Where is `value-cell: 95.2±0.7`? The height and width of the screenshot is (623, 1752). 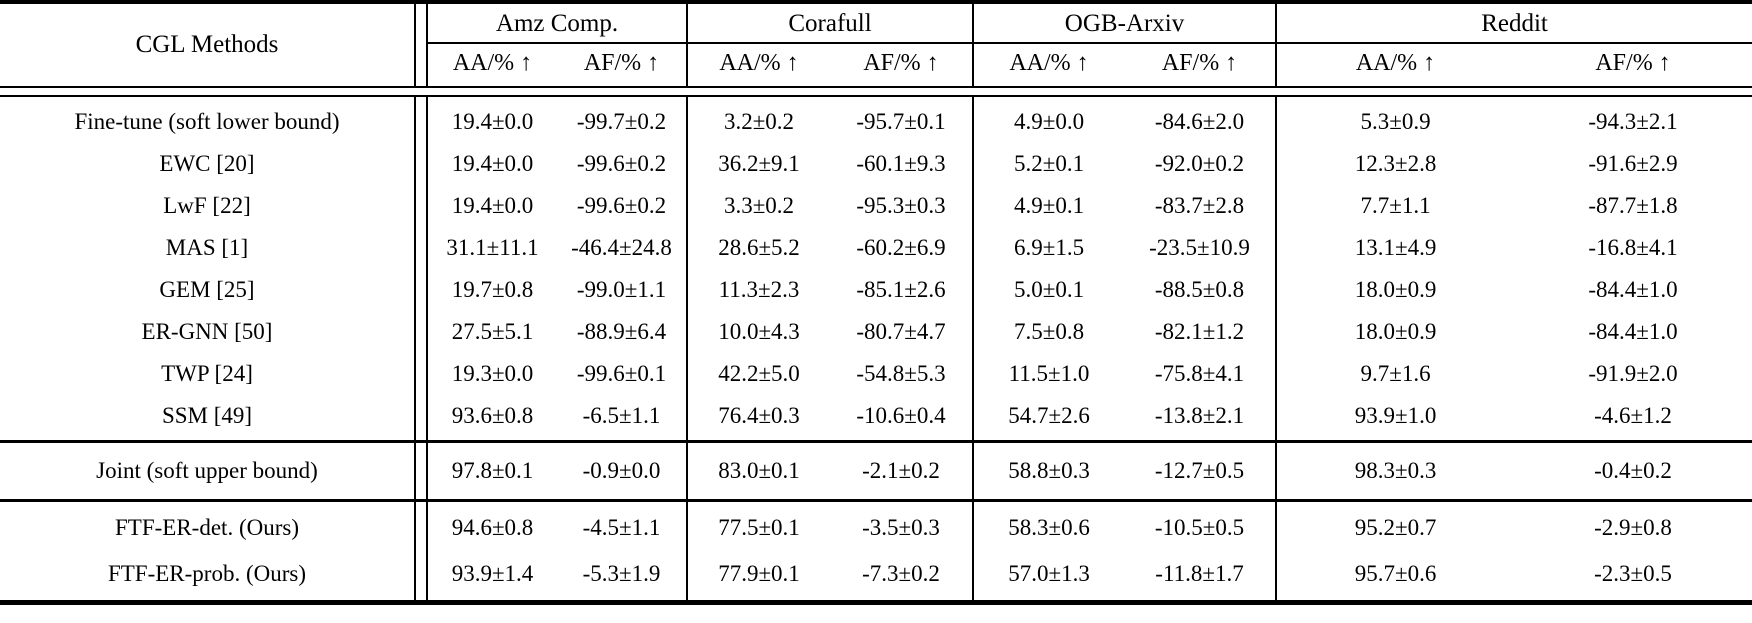 value-cell: 95.2±0.7 is located at coordinates (1395, 527).